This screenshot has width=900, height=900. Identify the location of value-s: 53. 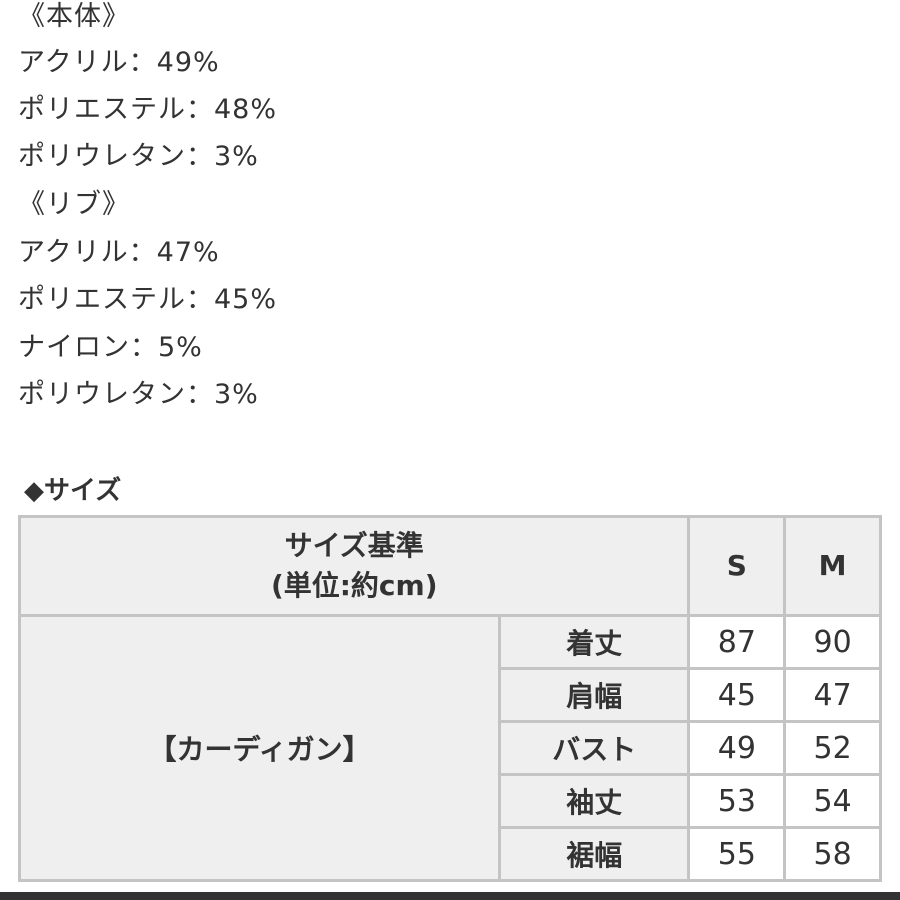
(737, 801).